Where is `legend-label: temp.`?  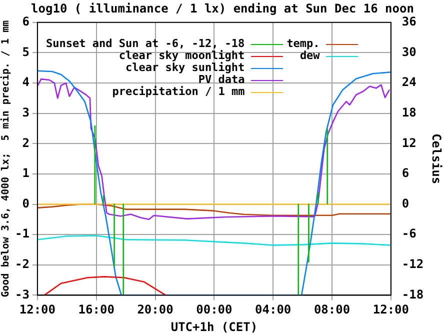 legend-label: temp. is located at coordinates (303, 43).